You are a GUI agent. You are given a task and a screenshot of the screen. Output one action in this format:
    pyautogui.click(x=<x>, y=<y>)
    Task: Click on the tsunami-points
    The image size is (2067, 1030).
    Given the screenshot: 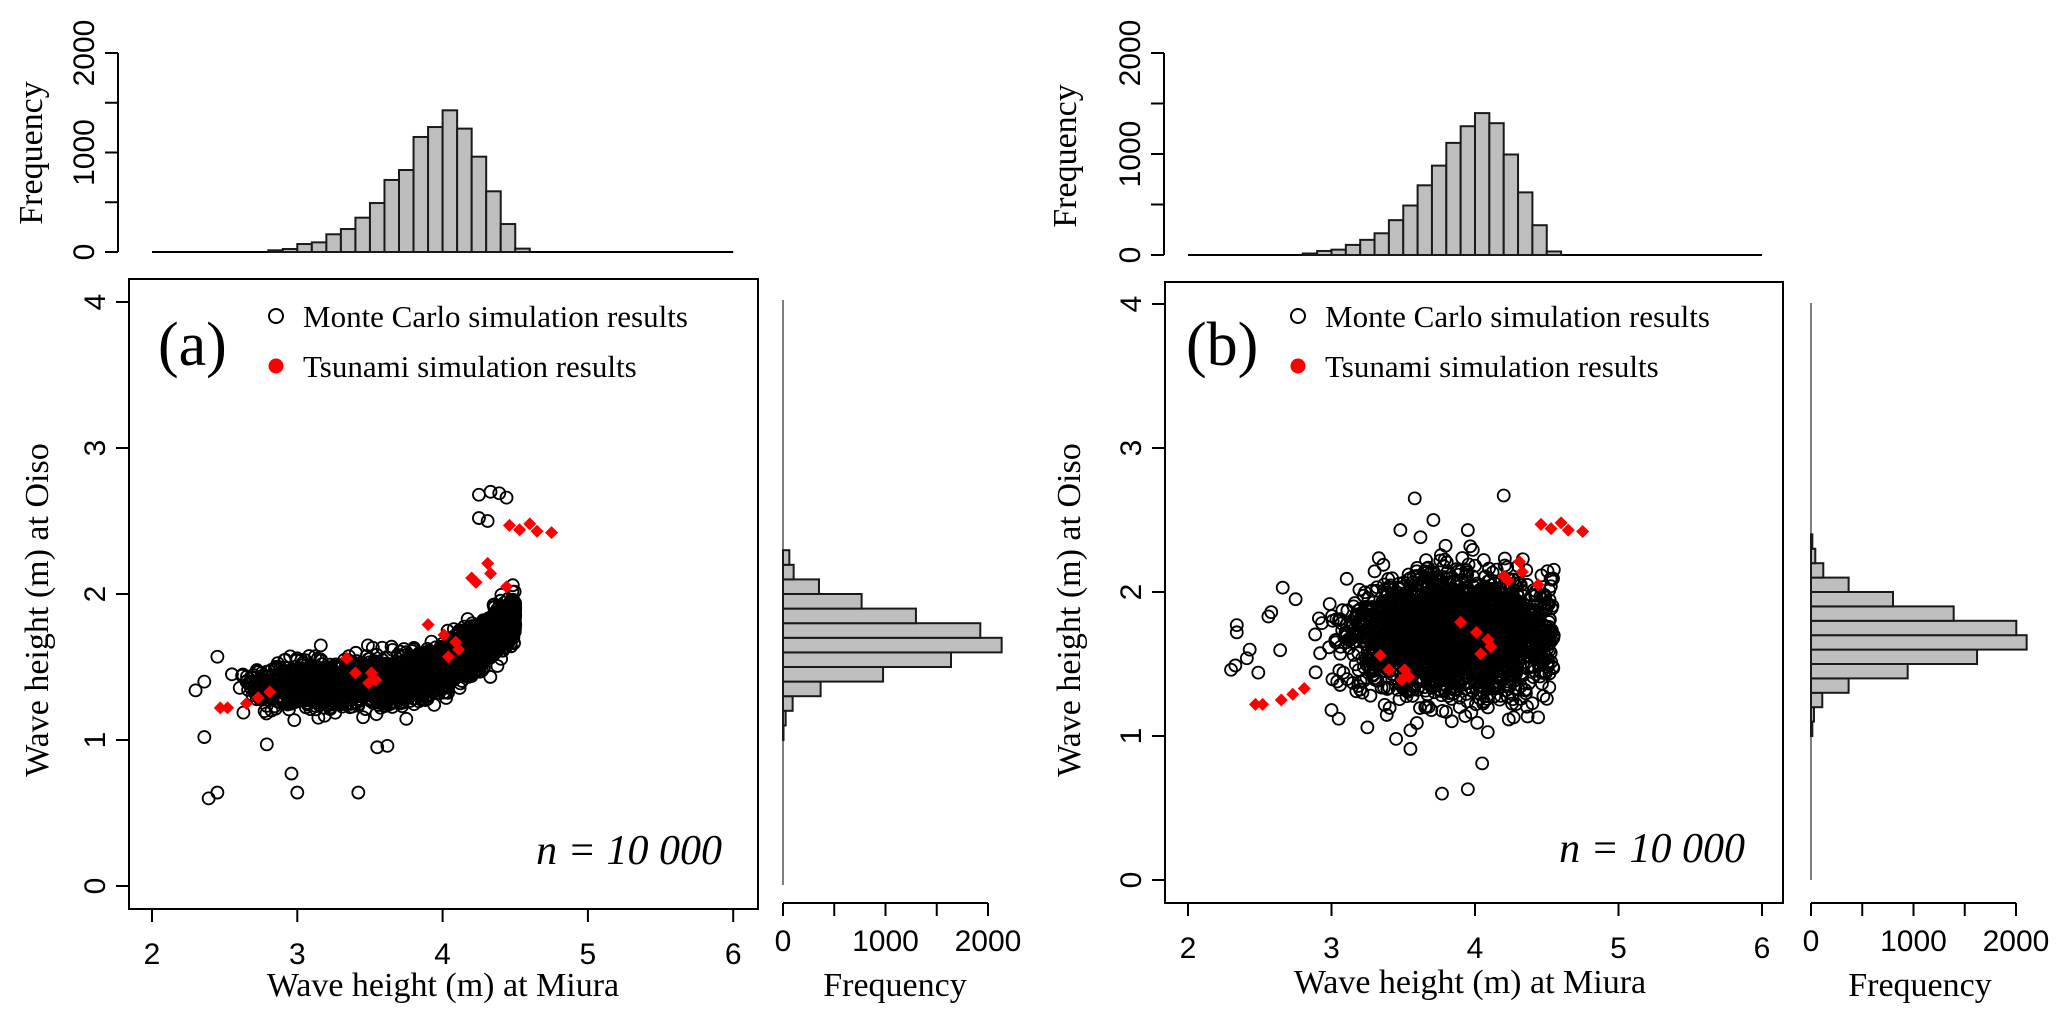 What is the action you would take?
    pyautogui.click(x=386, y=616)
    